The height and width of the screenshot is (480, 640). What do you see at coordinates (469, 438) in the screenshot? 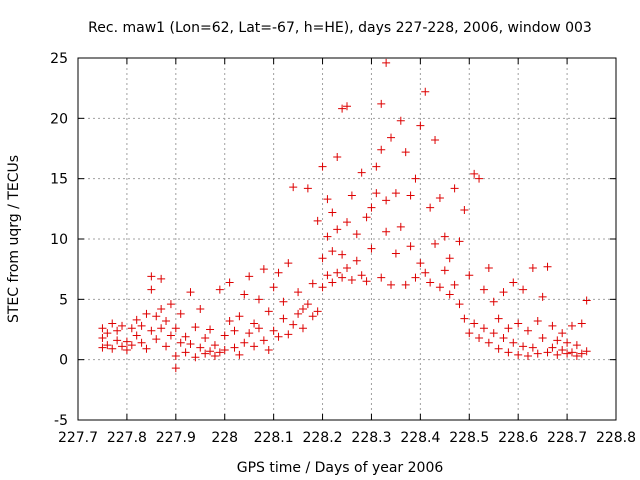
I see `x-tick-label: 228.5` at bounding box center [469, 438].